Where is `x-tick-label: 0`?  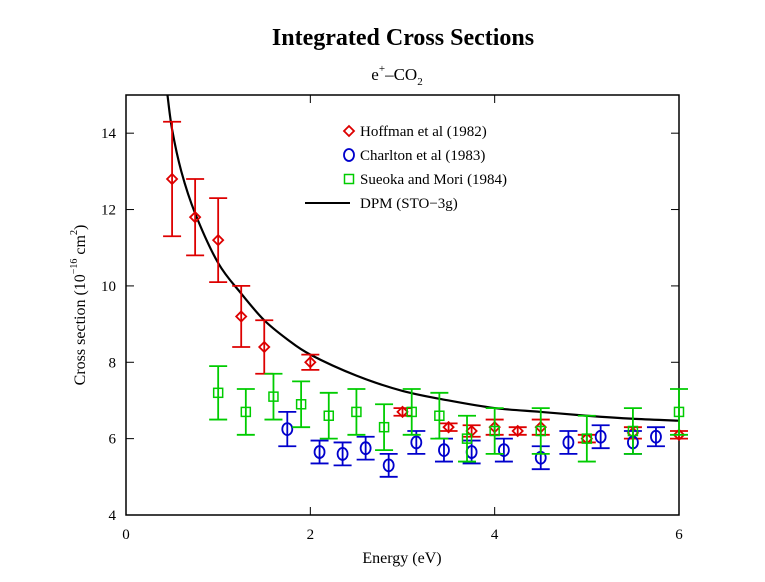
x-tick-label: 0 is located at coordinates (126, 535).